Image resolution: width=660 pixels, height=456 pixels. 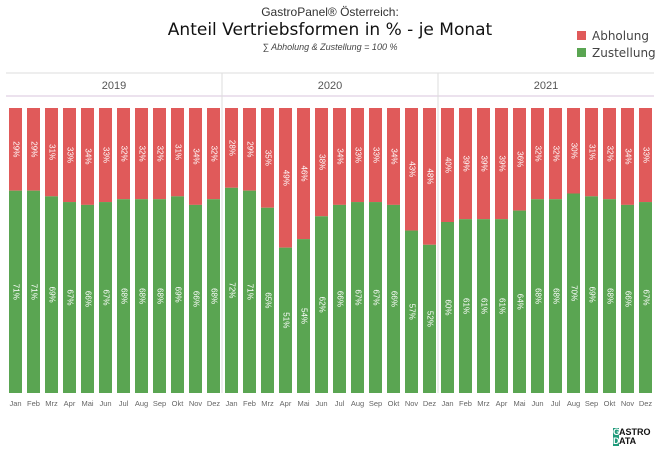 What do you see at coordinates (429, 176) in the screenshot?
I see `label-abholung: 48%` at bounding box center [429, 176].